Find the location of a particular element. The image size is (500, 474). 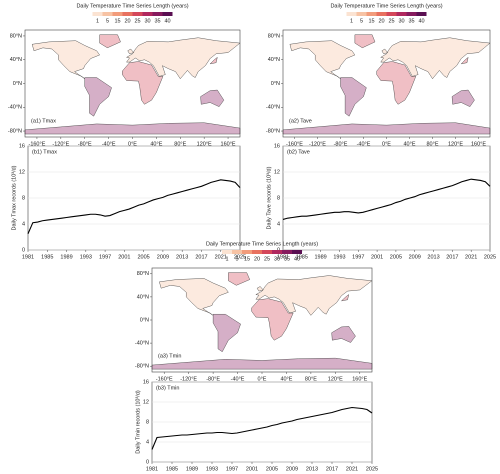

panel-label: (b2) Tave is located at coordinates (298, 152).